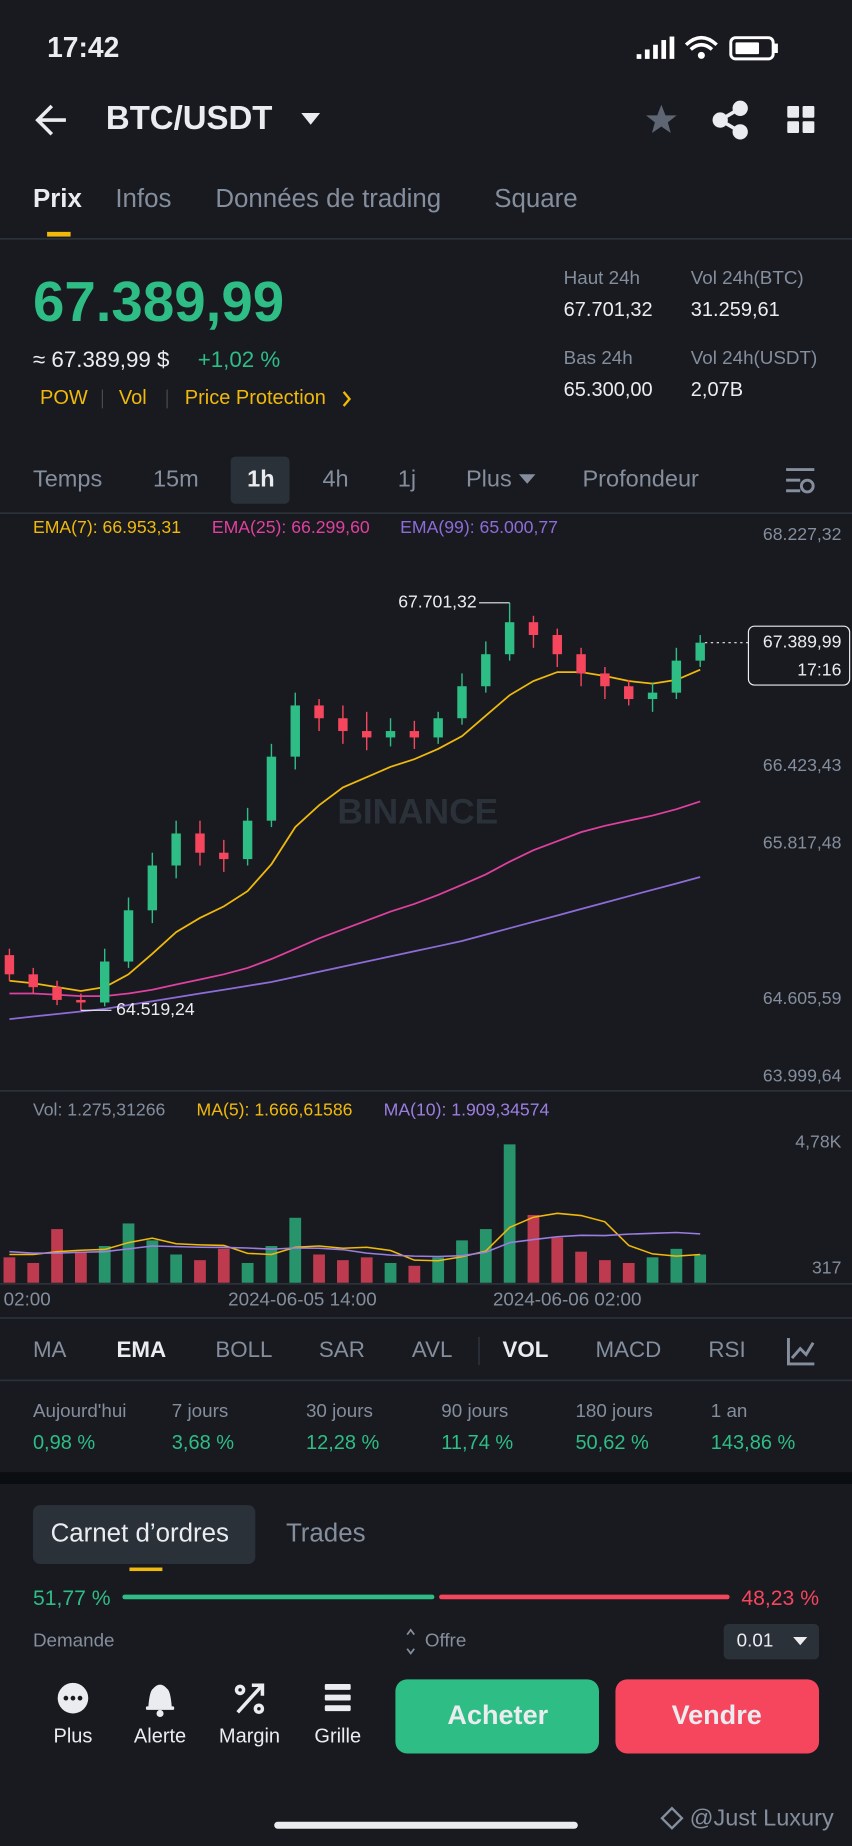 The height and width of the screenshot is (1846, 852). I want to click on favorite-icon, so click(661, 119).